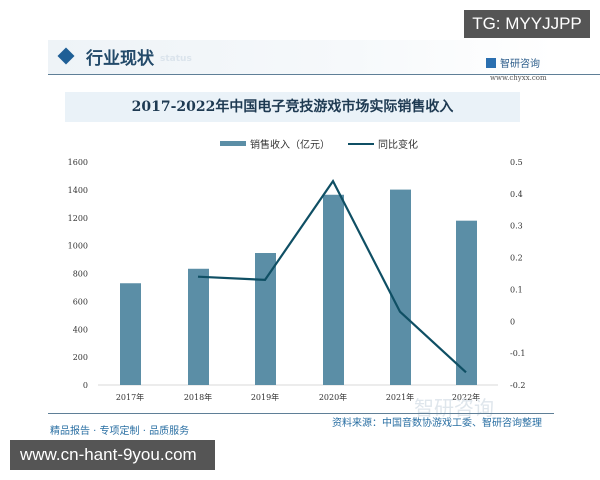  What do you see at coordinates (233, 143) in the screenshot?
I see `legend-bar-swatch` at bounding box center [233, 143].